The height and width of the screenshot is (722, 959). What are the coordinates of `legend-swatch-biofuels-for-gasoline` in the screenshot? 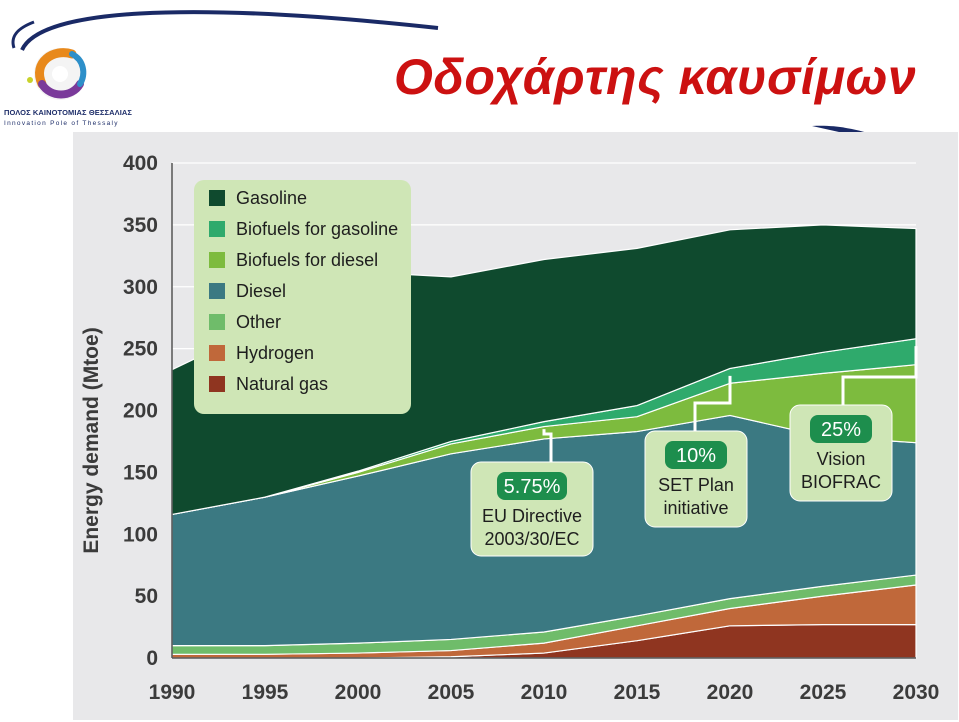 It's located at (217, 229).